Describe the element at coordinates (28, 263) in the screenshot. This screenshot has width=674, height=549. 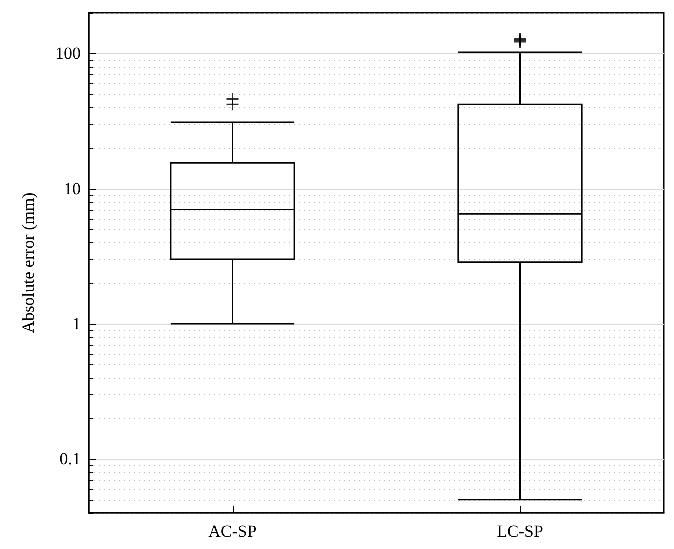
I see `y-axis-title: Absolute error (mm)` at that location.